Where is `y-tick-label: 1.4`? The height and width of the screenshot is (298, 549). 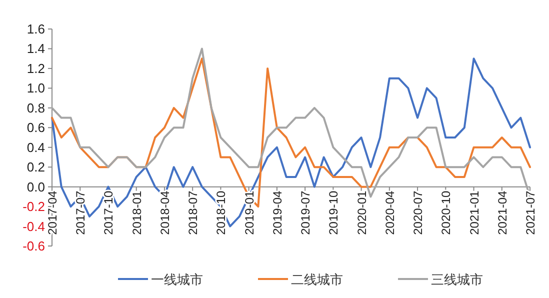 y-tick-label: 1.4 is located at coordinates (35, 48).